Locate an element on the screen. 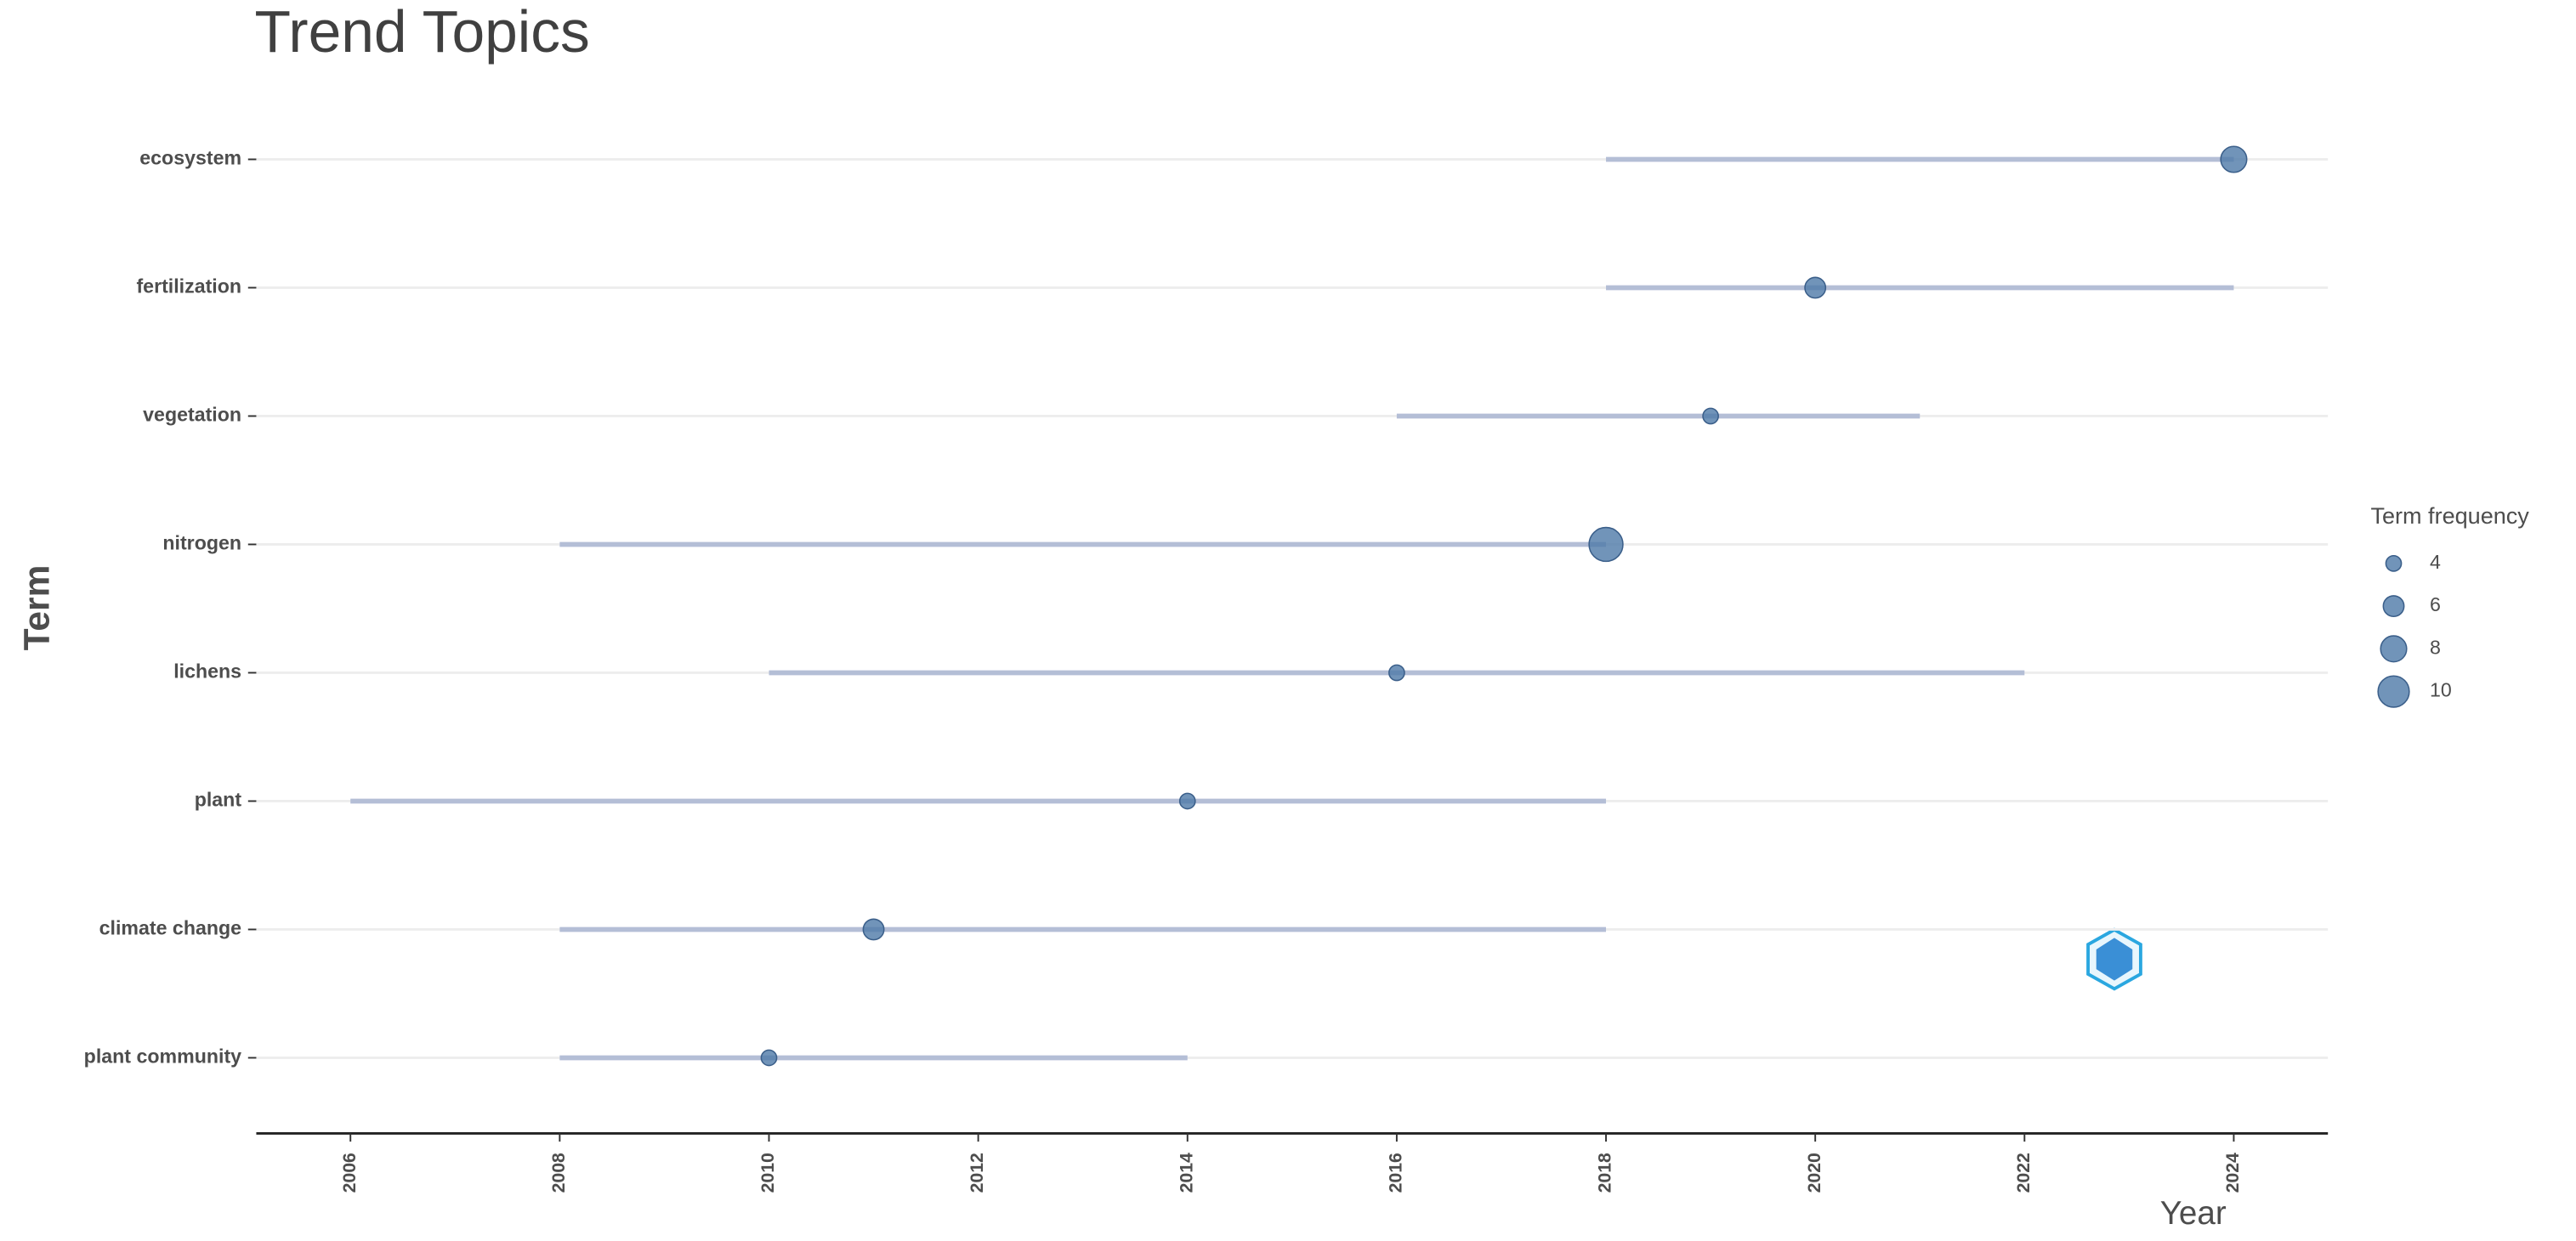 The width and height of the screenshot is (2576, 1241). y-tick-label: plant is located at coordinates (219, 800).